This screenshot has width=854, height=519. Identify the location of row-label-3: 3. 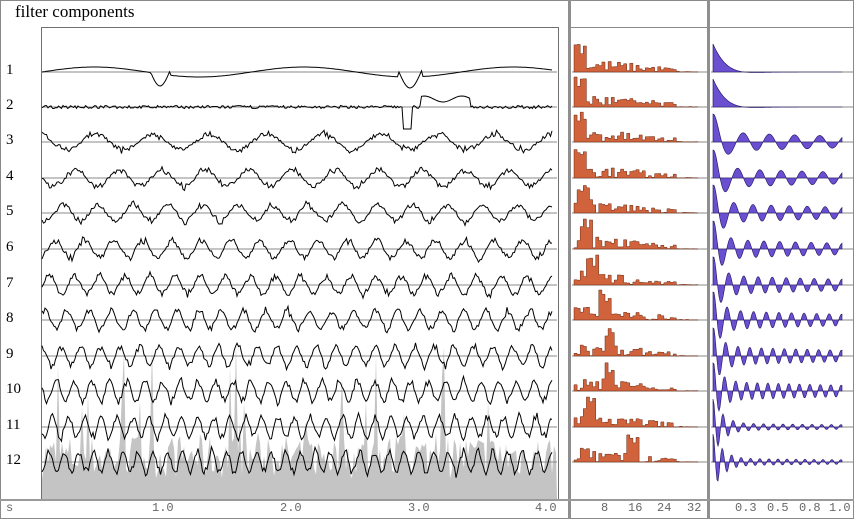
(10, 140).